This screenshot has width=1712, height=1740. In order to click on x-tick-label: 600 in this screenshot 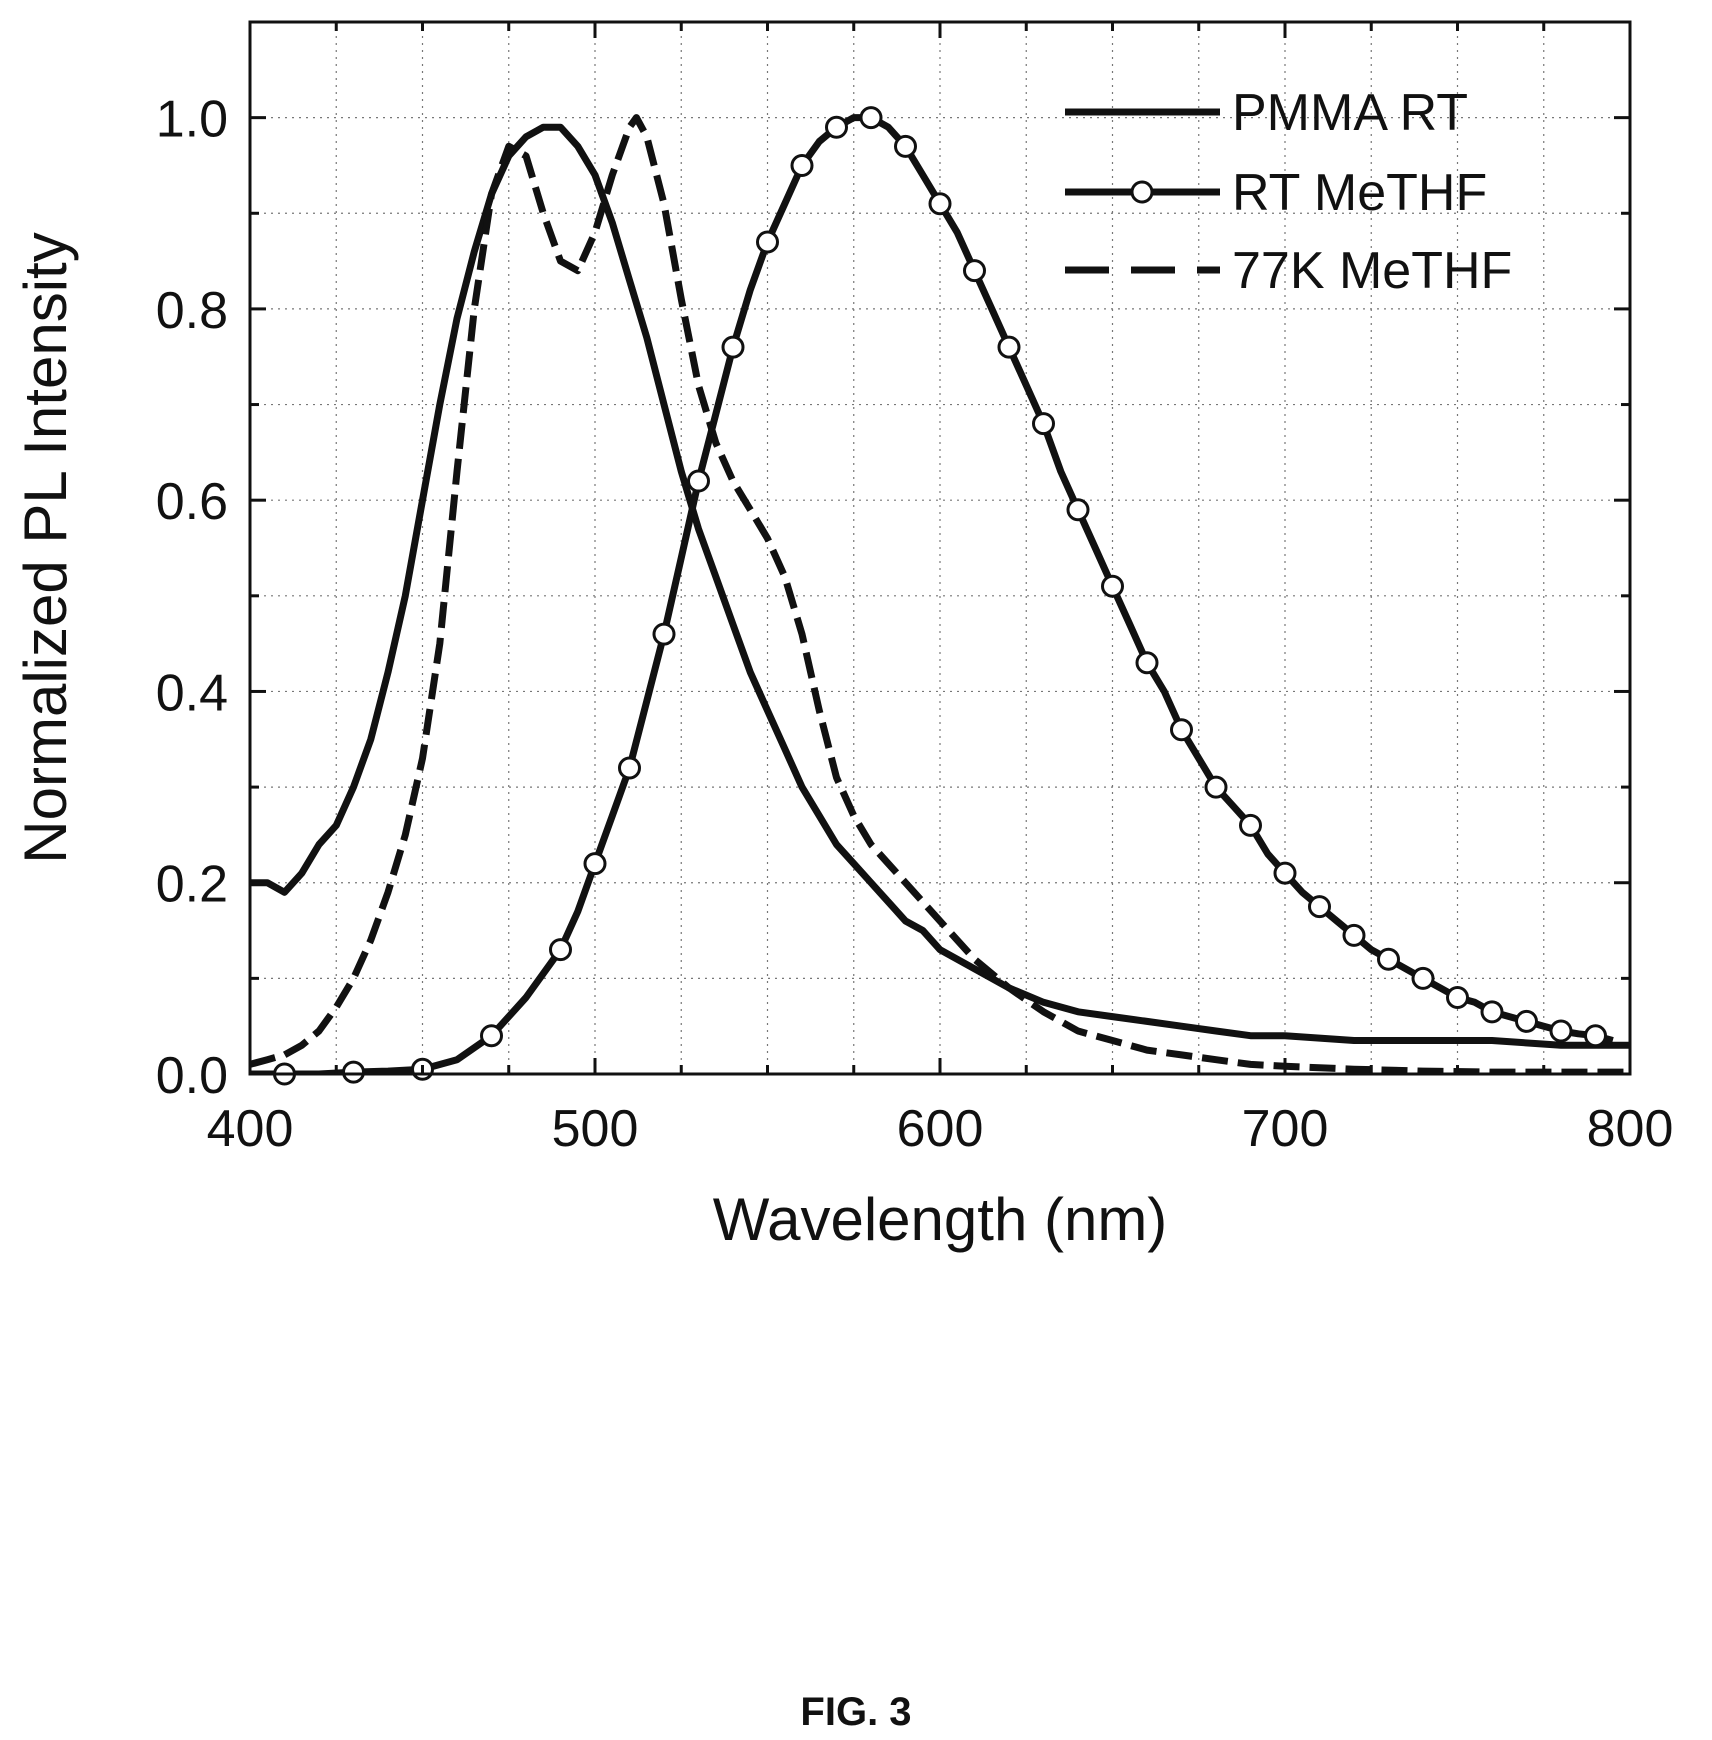, I will do `click(940, 1129)`.